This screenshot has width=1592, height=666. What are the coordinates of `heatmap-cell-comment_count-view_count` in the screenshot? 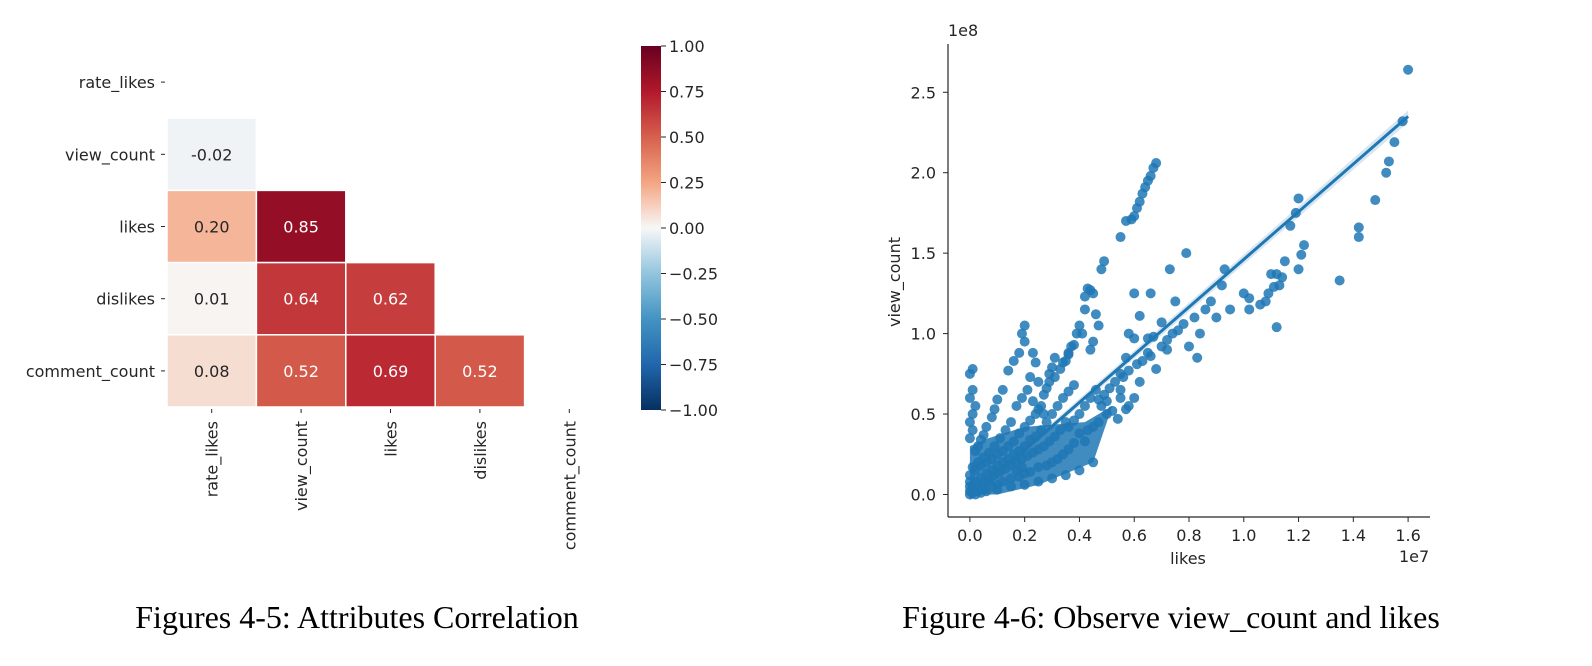 It's located at (301, 371).